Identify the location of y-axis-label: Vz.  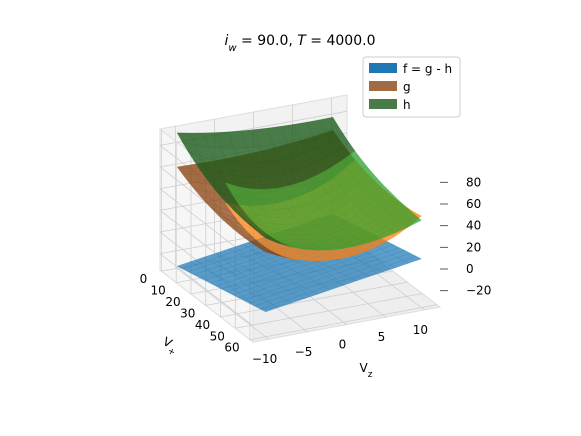
(366, 370).